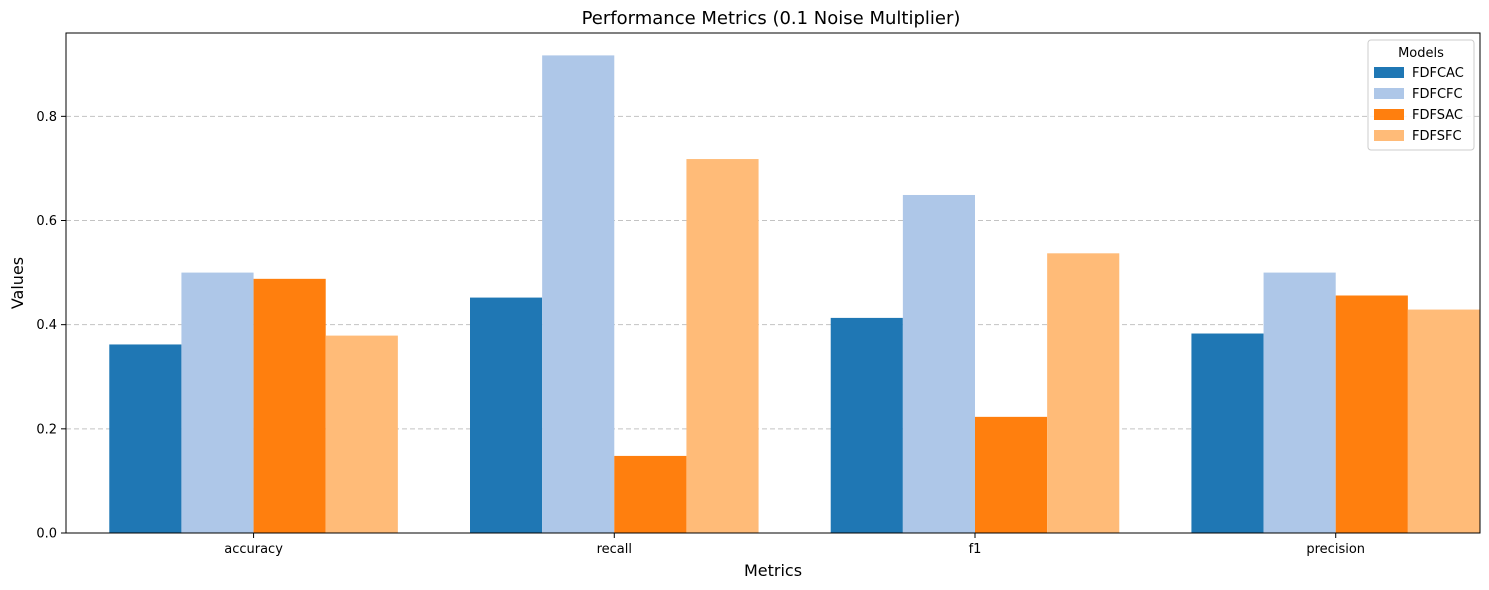 The width and height of the screenshot is (1489, 590). Describe the element at coordinates (938, 363) in the screenshot. I see `bar-fdfcfc-f1` at that location.